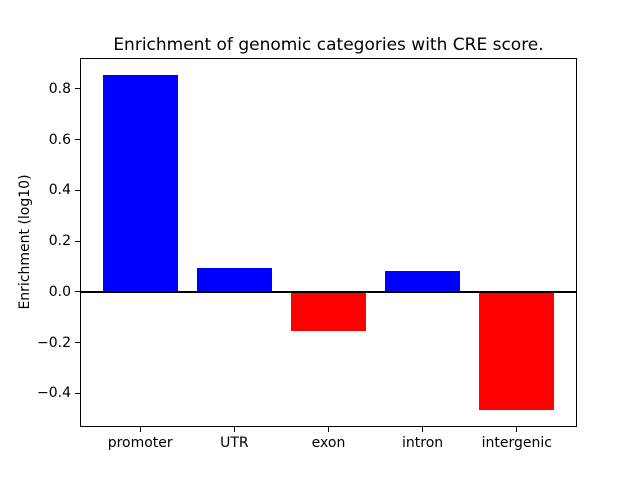 This screenshot has width=640, height=480. I want to click on bar-promoter, so click(140, 183).